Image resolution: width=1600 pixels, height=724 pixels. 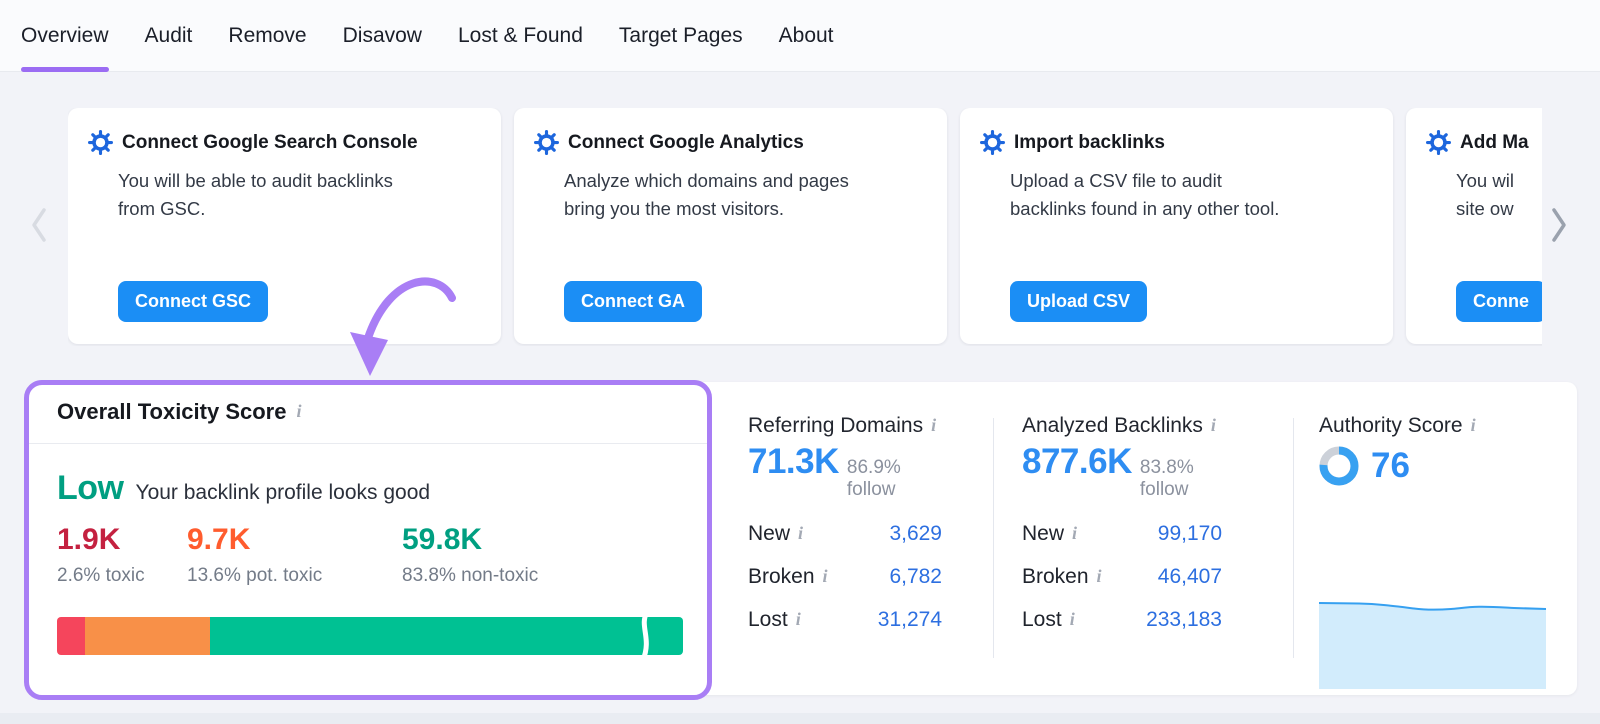 What do you see at coordinates (633, 301) in the screenshot?
I see `connect-ga-button: Connect GA` at bounding box center [633, 301].